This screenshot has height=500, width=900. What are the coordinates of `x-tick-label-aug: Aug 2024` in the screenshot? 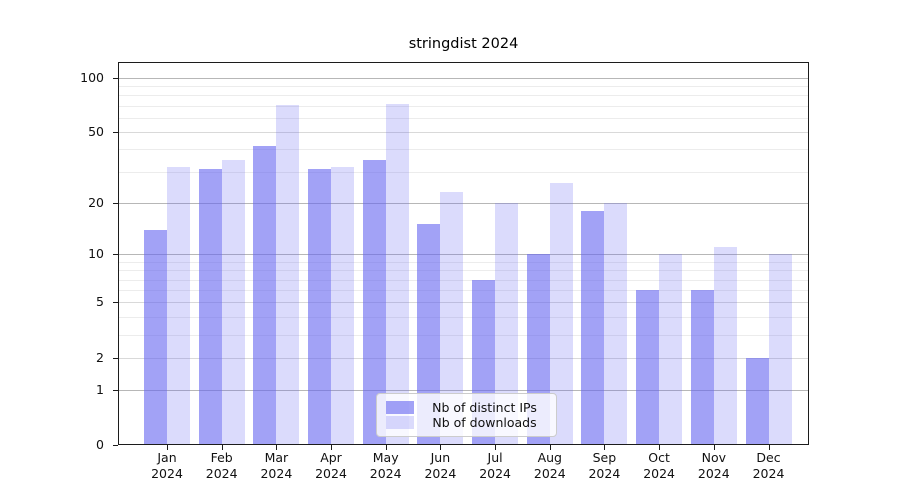 It's located at (550, 466).